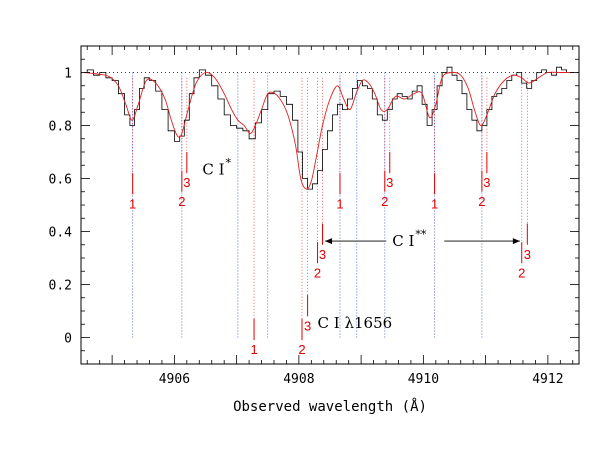  I want to click on arrow-left-head, so click(328, 241).